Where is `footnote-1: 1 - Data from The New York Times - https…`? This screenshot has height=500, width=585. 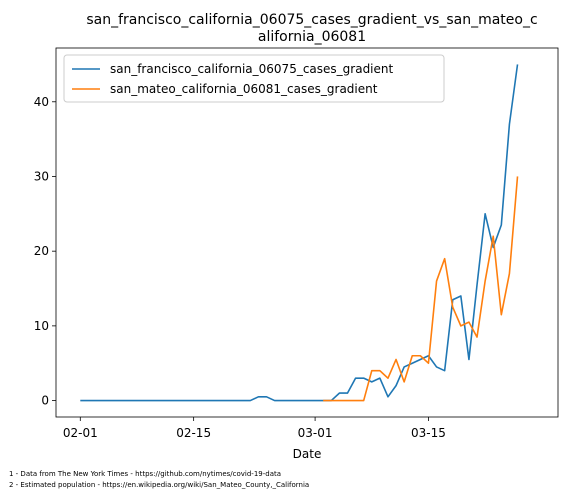
footnote-1: 1 - Data from The New York Times - https… is located at coordinates (145, 474).